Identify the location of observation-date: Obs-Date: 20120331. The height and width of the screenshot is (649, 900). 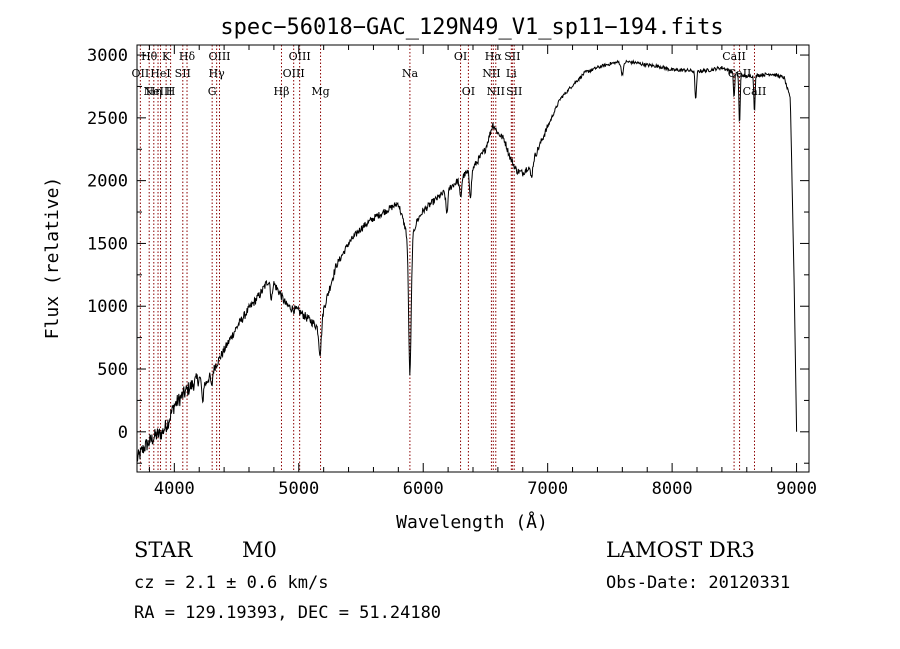
(698, 583).